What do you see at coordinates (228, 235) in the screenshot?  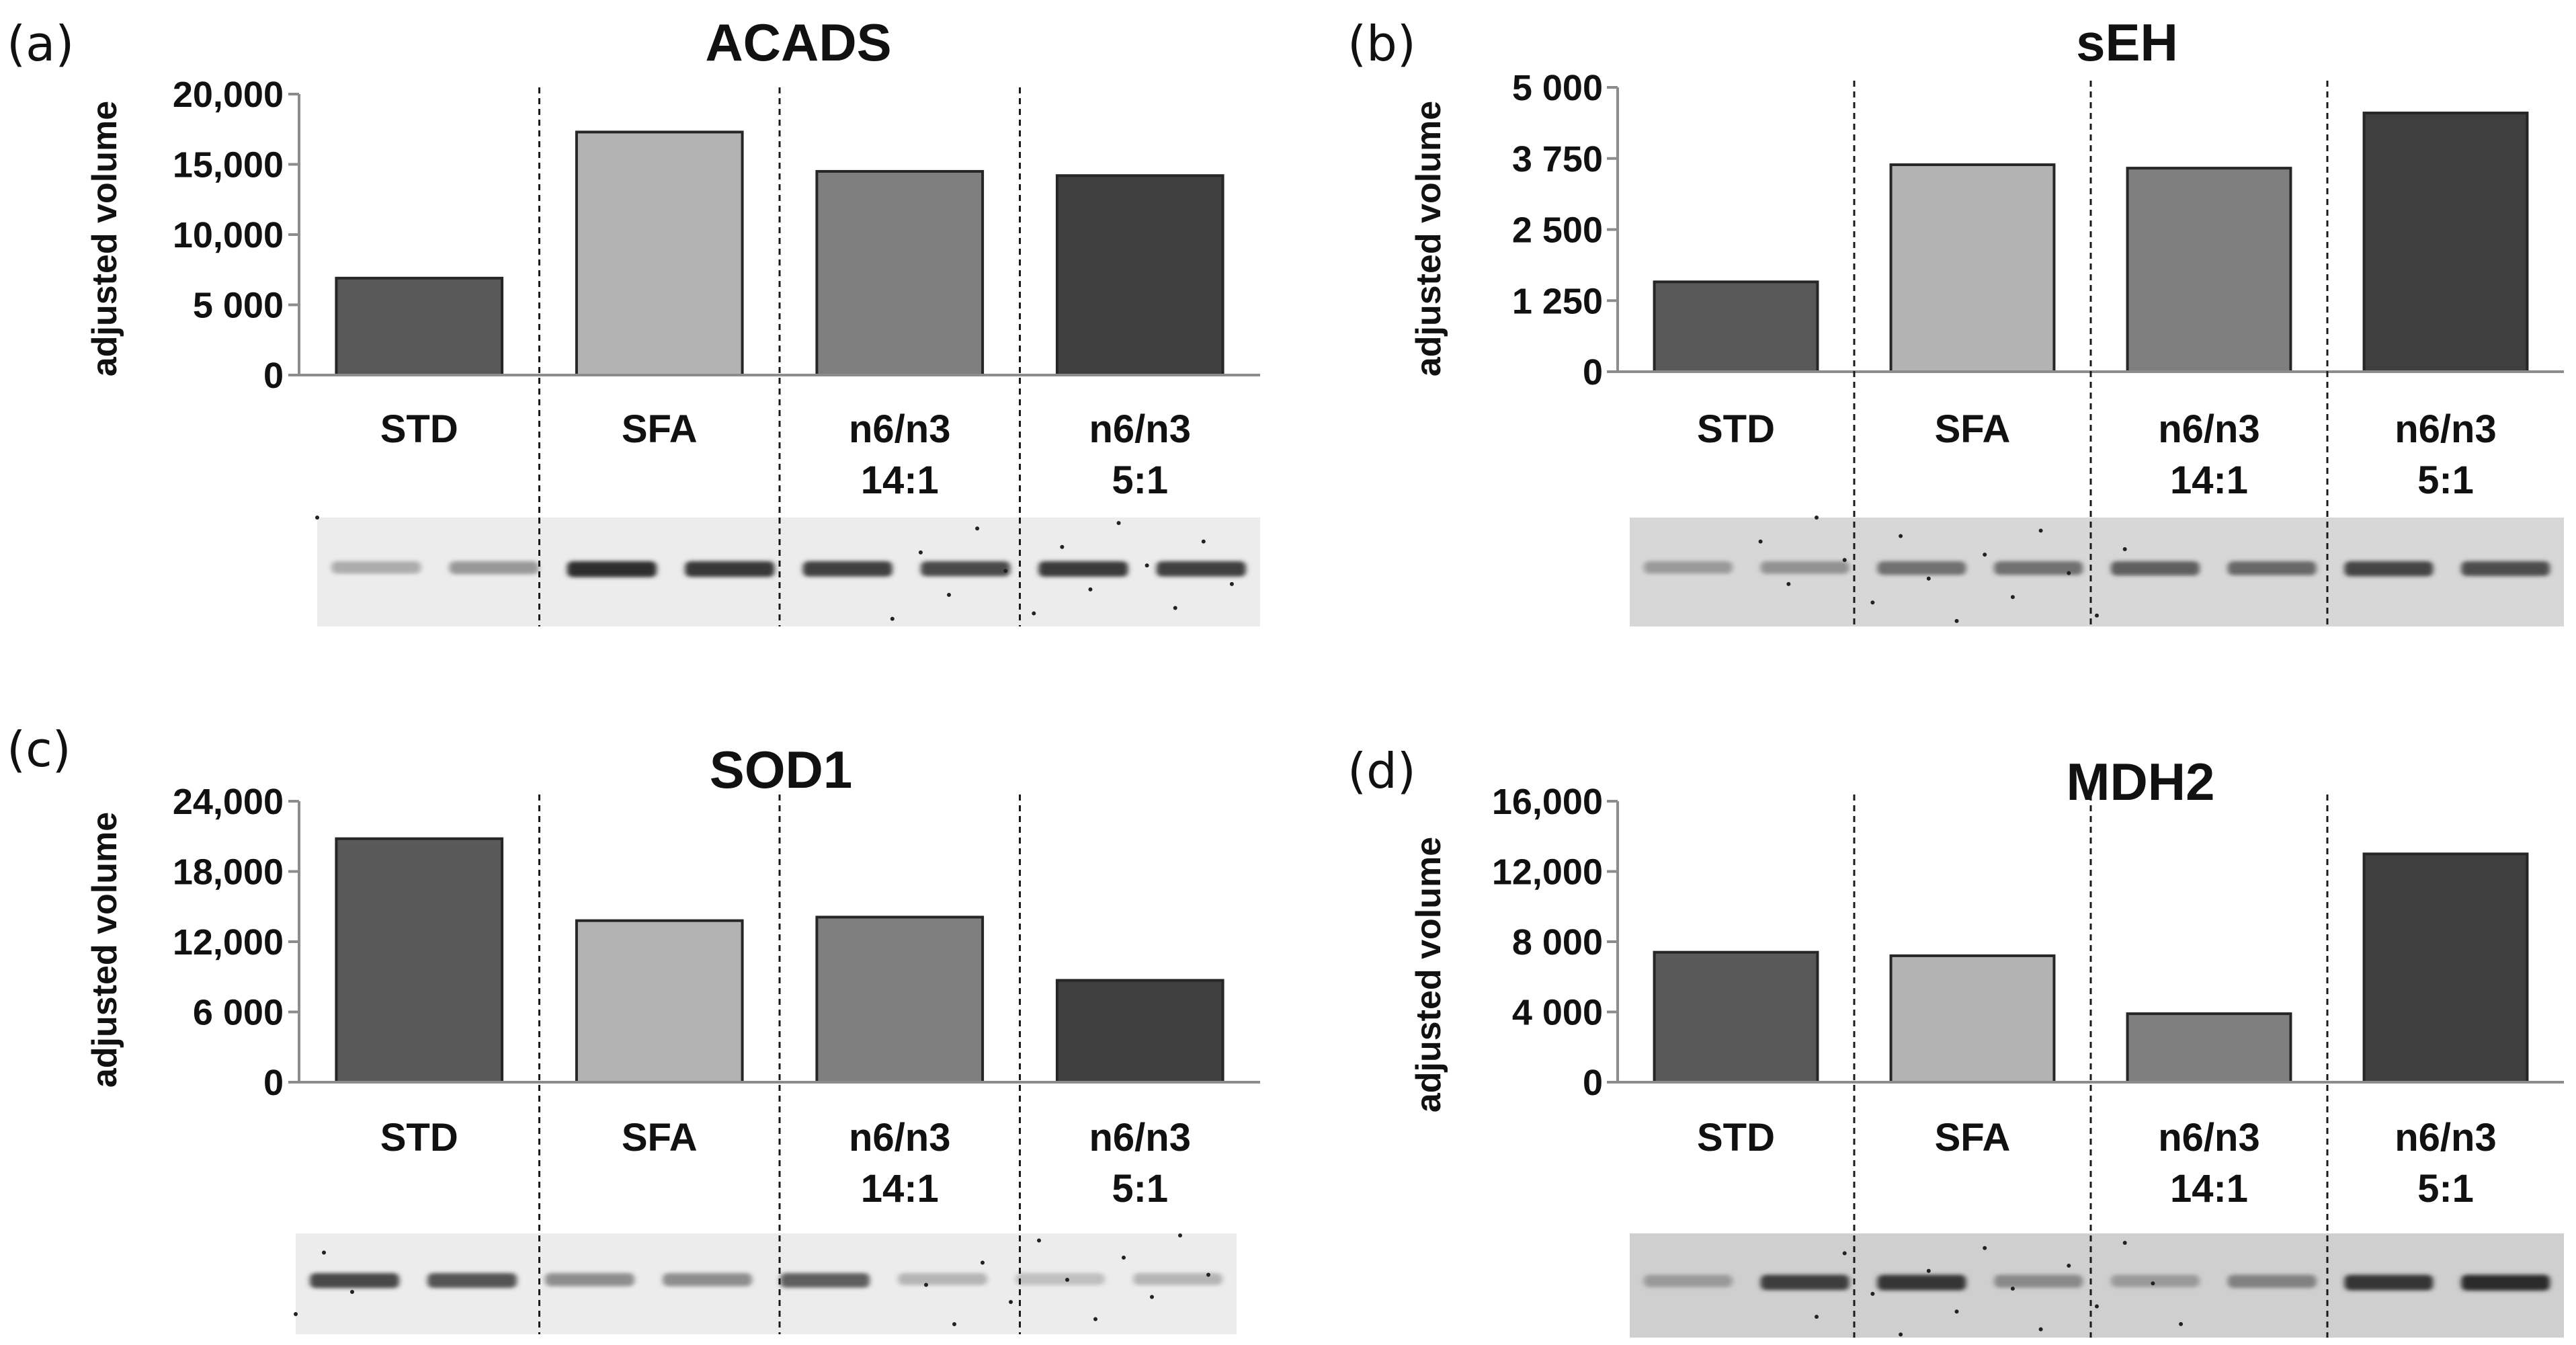 I see `y-axis: 0 5 000 10,000 15,000 20,000` at bounding box center [228, 235].